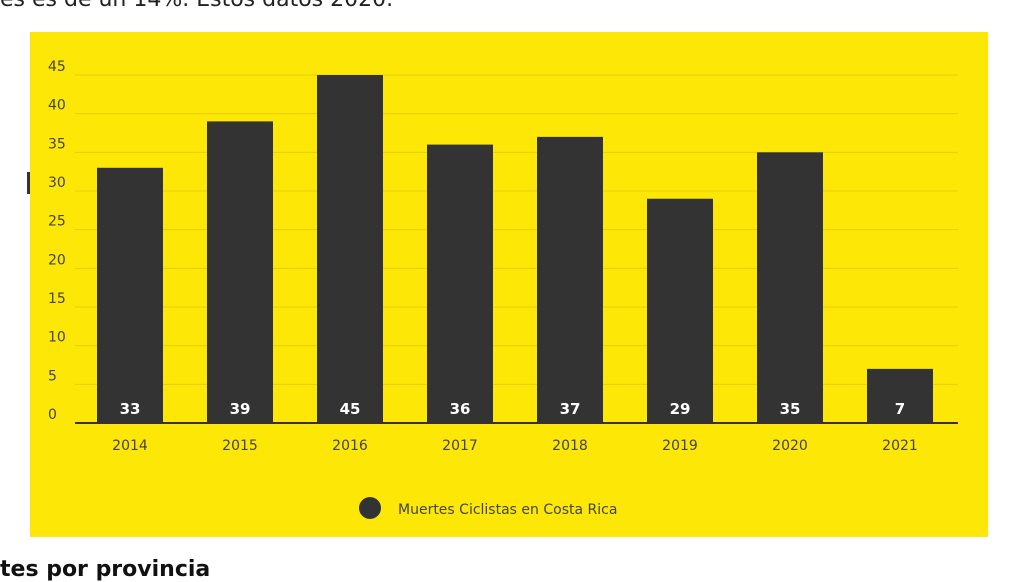  I want to click on y-tick-label-0: 0, so click(52, 415).